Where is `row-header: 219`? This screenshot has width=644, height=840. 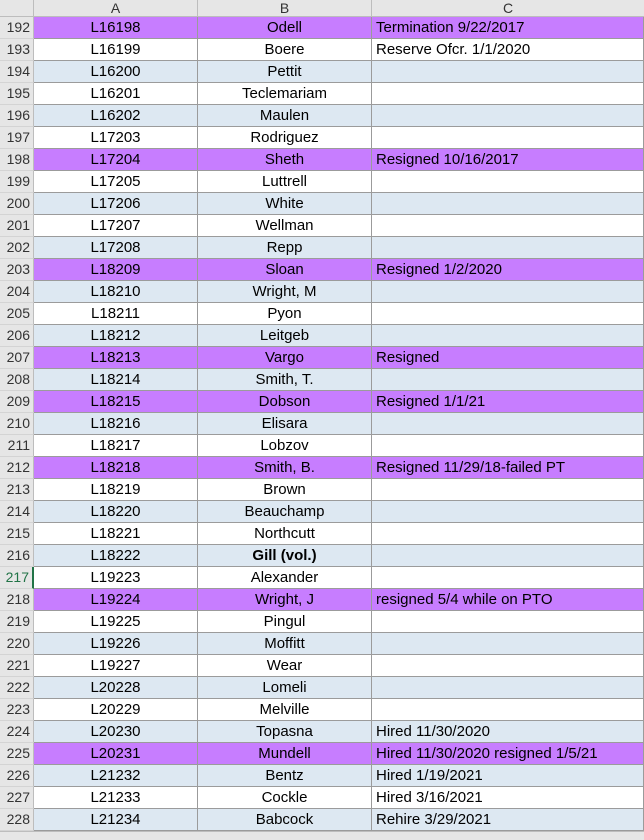 row-header: 219 is located at coordinates (17, 622).